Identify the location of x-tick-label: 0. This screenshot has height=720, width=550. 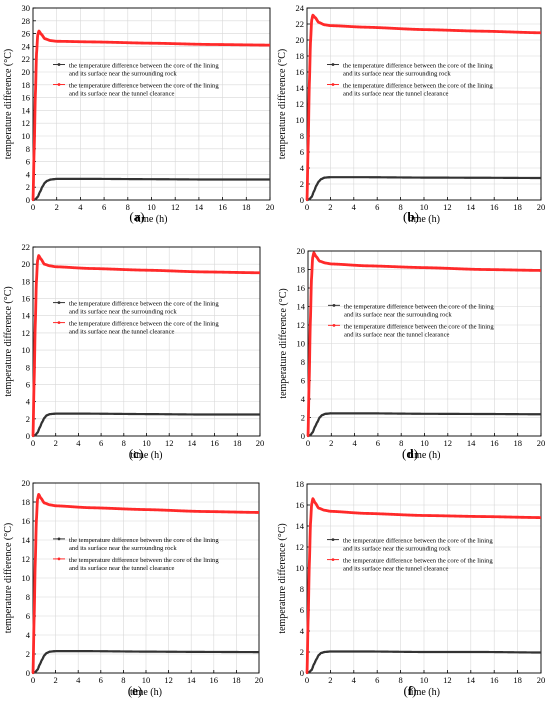
(307, 207).